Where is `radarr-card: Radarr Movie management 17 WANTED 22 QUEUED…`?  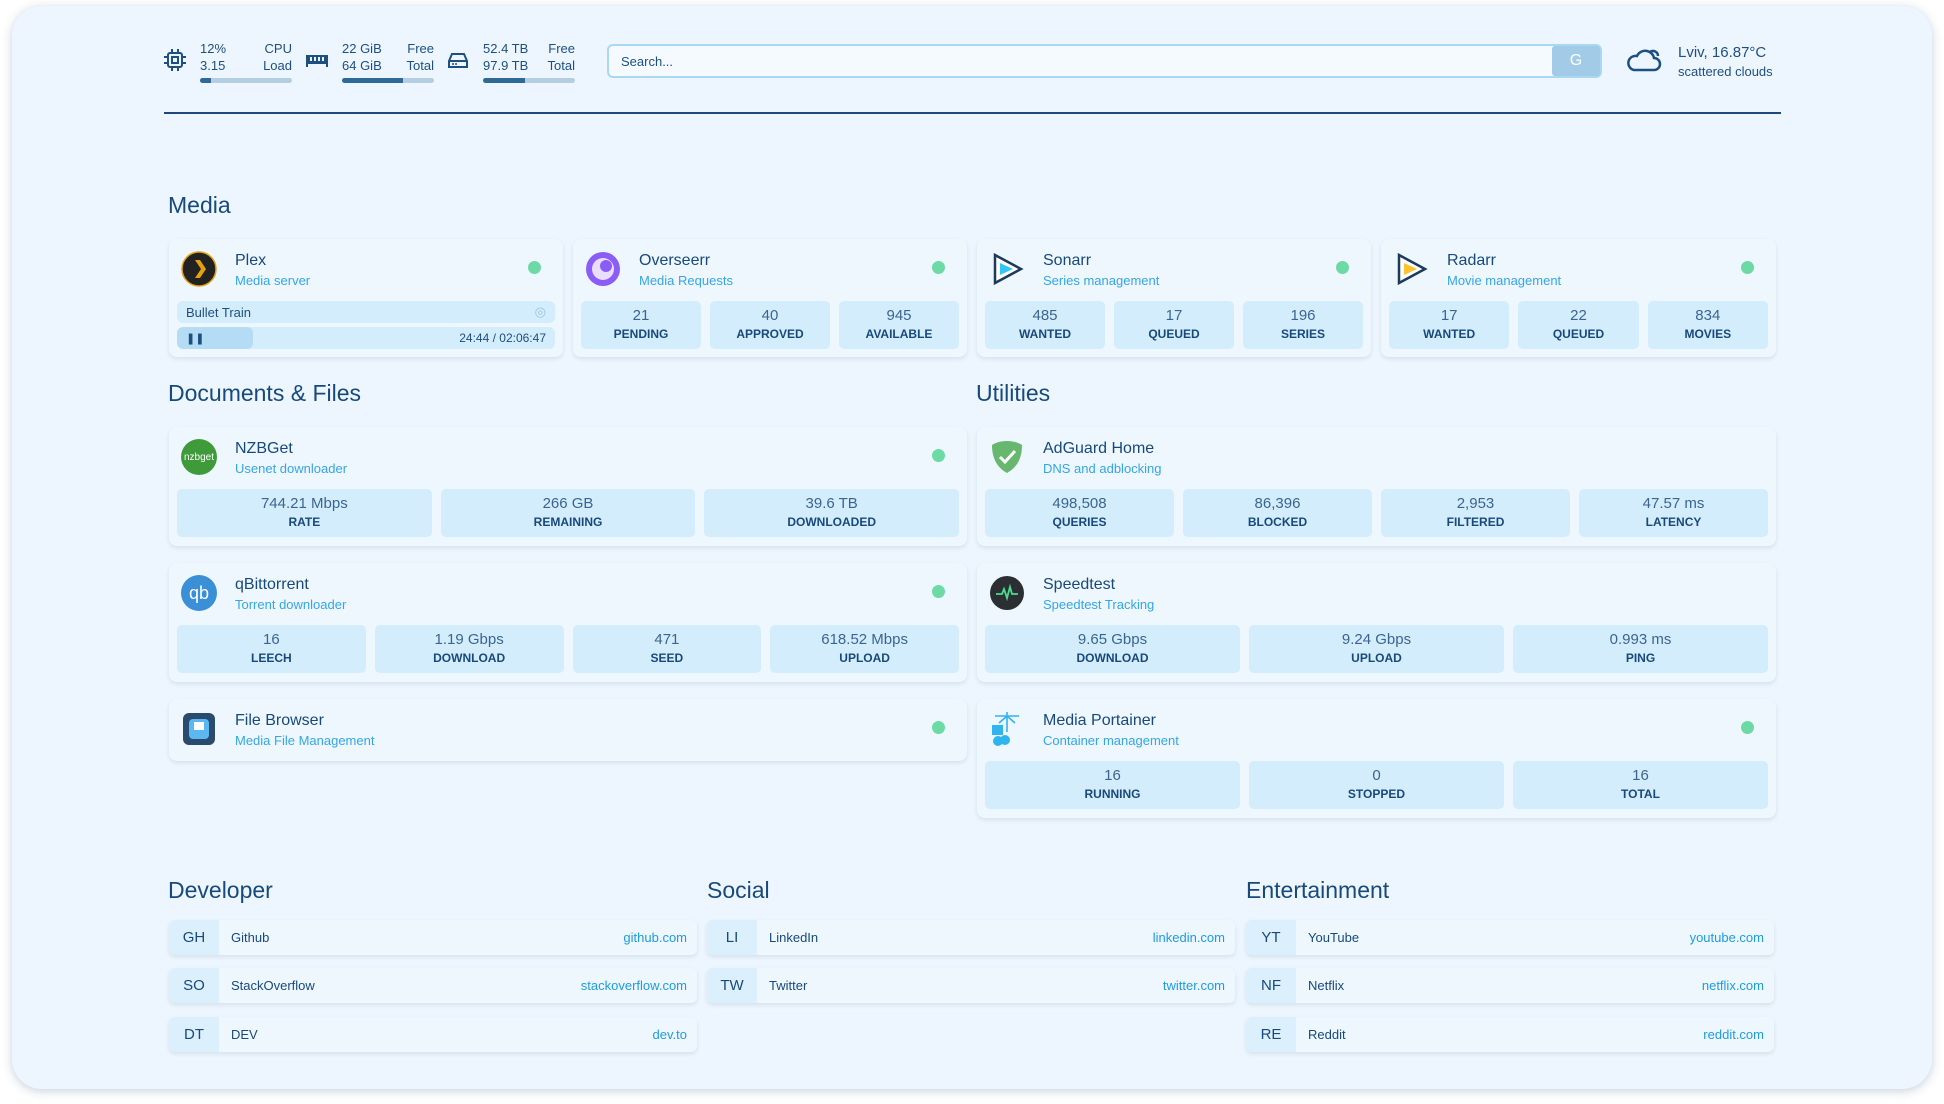
radarr-card: Radarr Movie management 17 WANTED 22 QUEUED… is located at coordinates (1578, 298).